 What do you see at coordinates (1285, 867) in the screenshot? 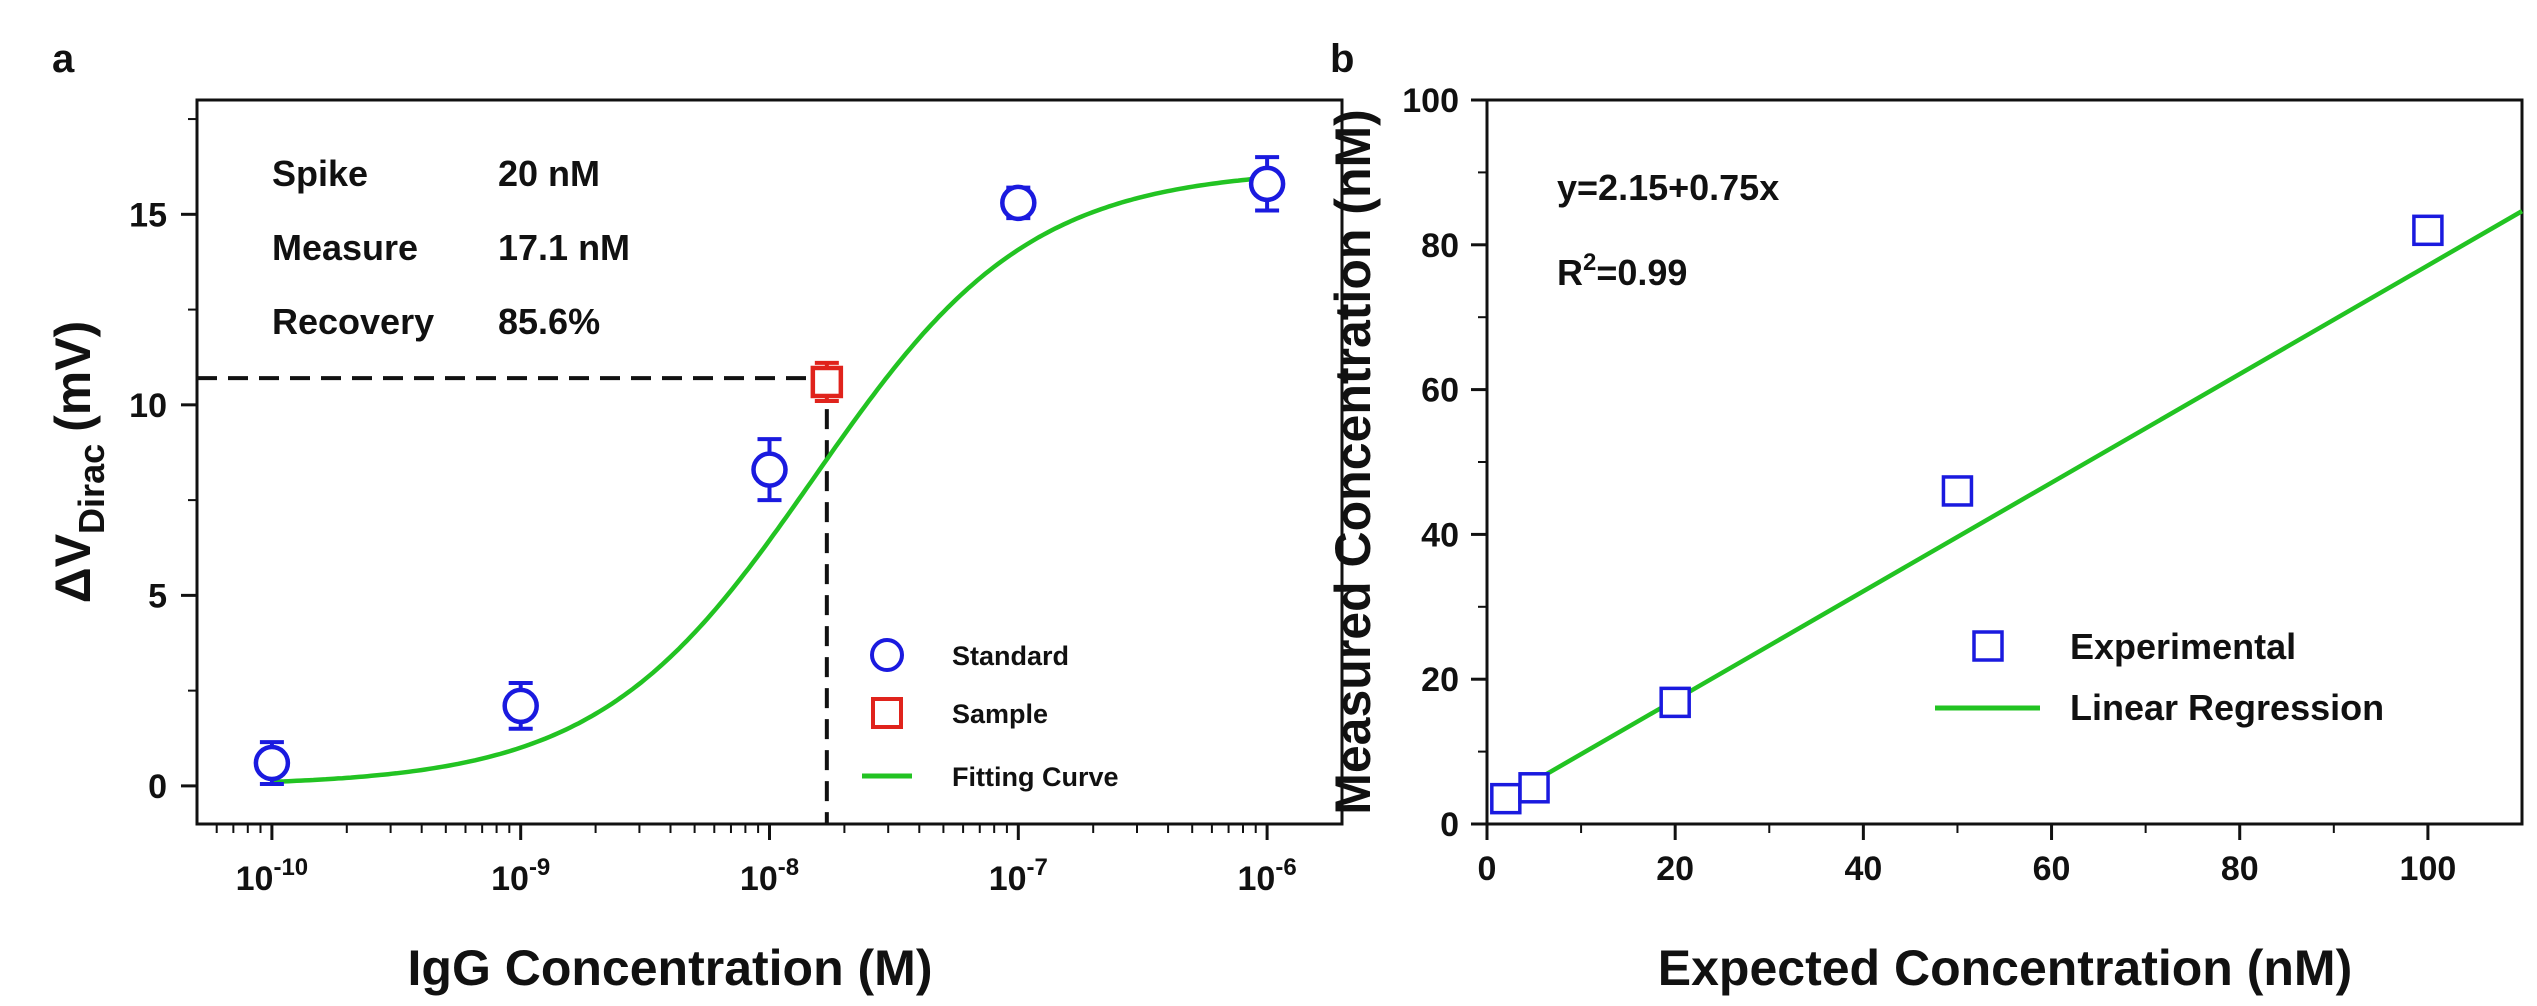
I see `x-tick-label-exponent: -6` at bounding box center [1285, 867].